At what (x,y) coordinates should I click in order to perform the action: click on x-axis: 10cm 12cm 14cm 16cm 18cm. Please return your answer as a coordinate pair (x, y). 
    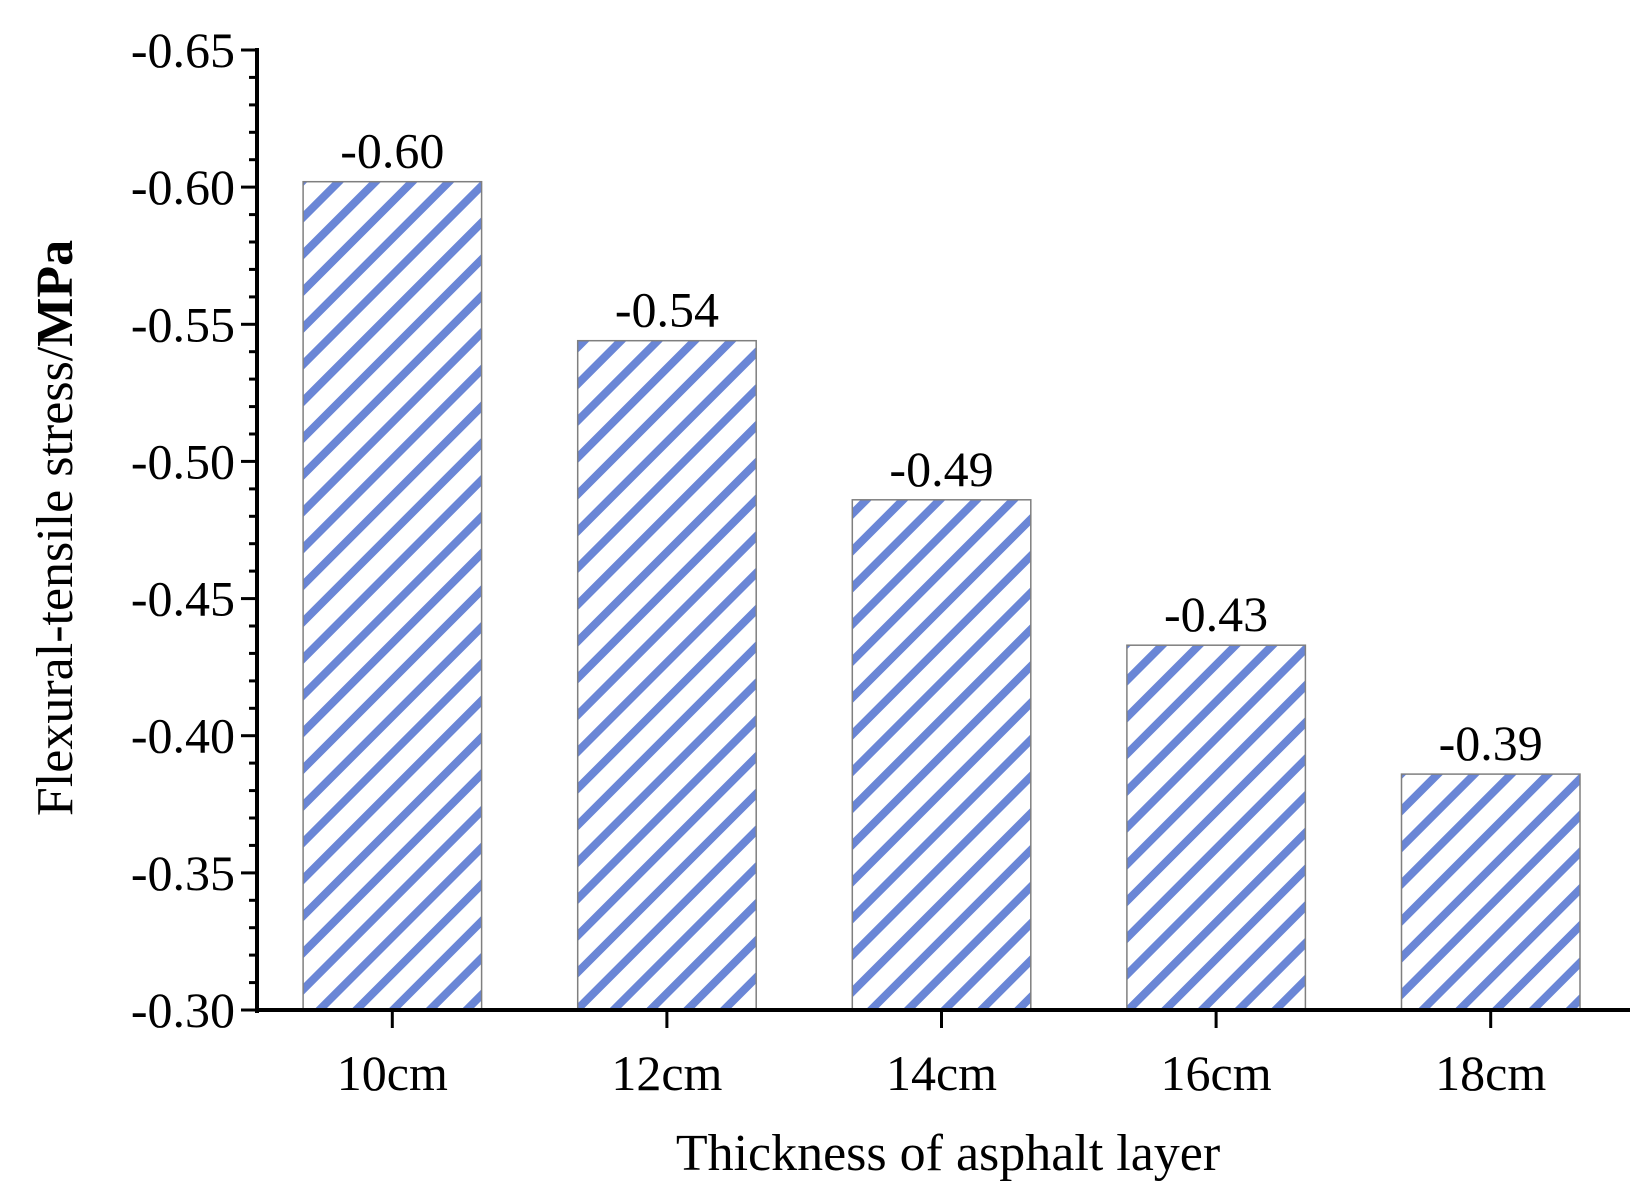
    Looking at the image, I should click on (942, 1054).